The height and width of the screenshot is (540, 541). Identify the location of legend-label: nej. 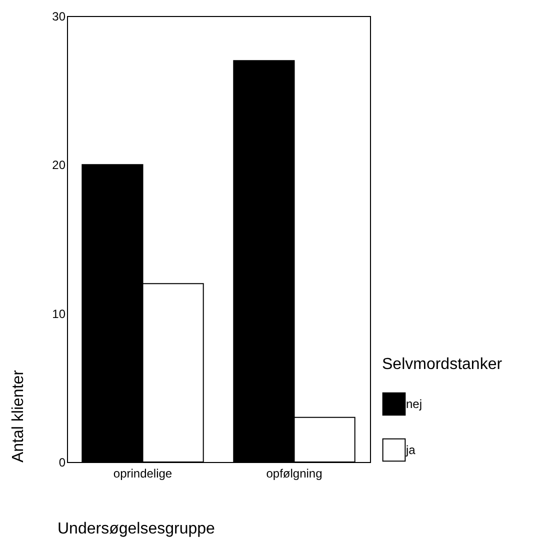
(414, 404).